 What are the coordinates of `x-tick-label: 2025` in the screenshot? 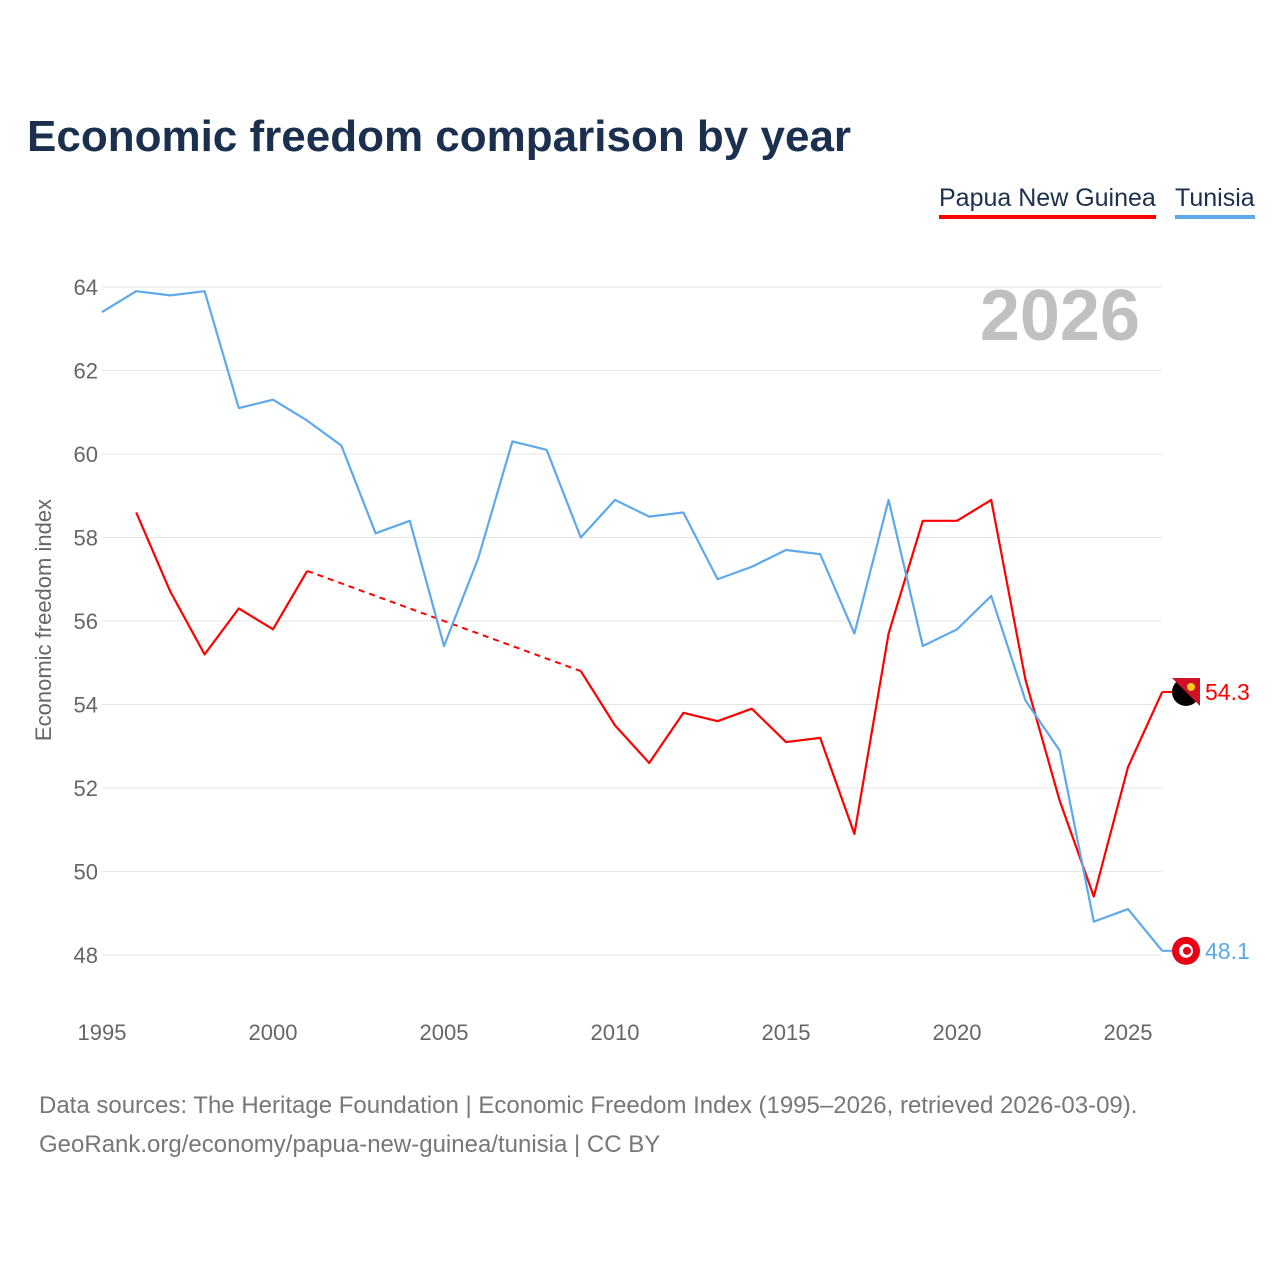 It's located at (1128, 1032).